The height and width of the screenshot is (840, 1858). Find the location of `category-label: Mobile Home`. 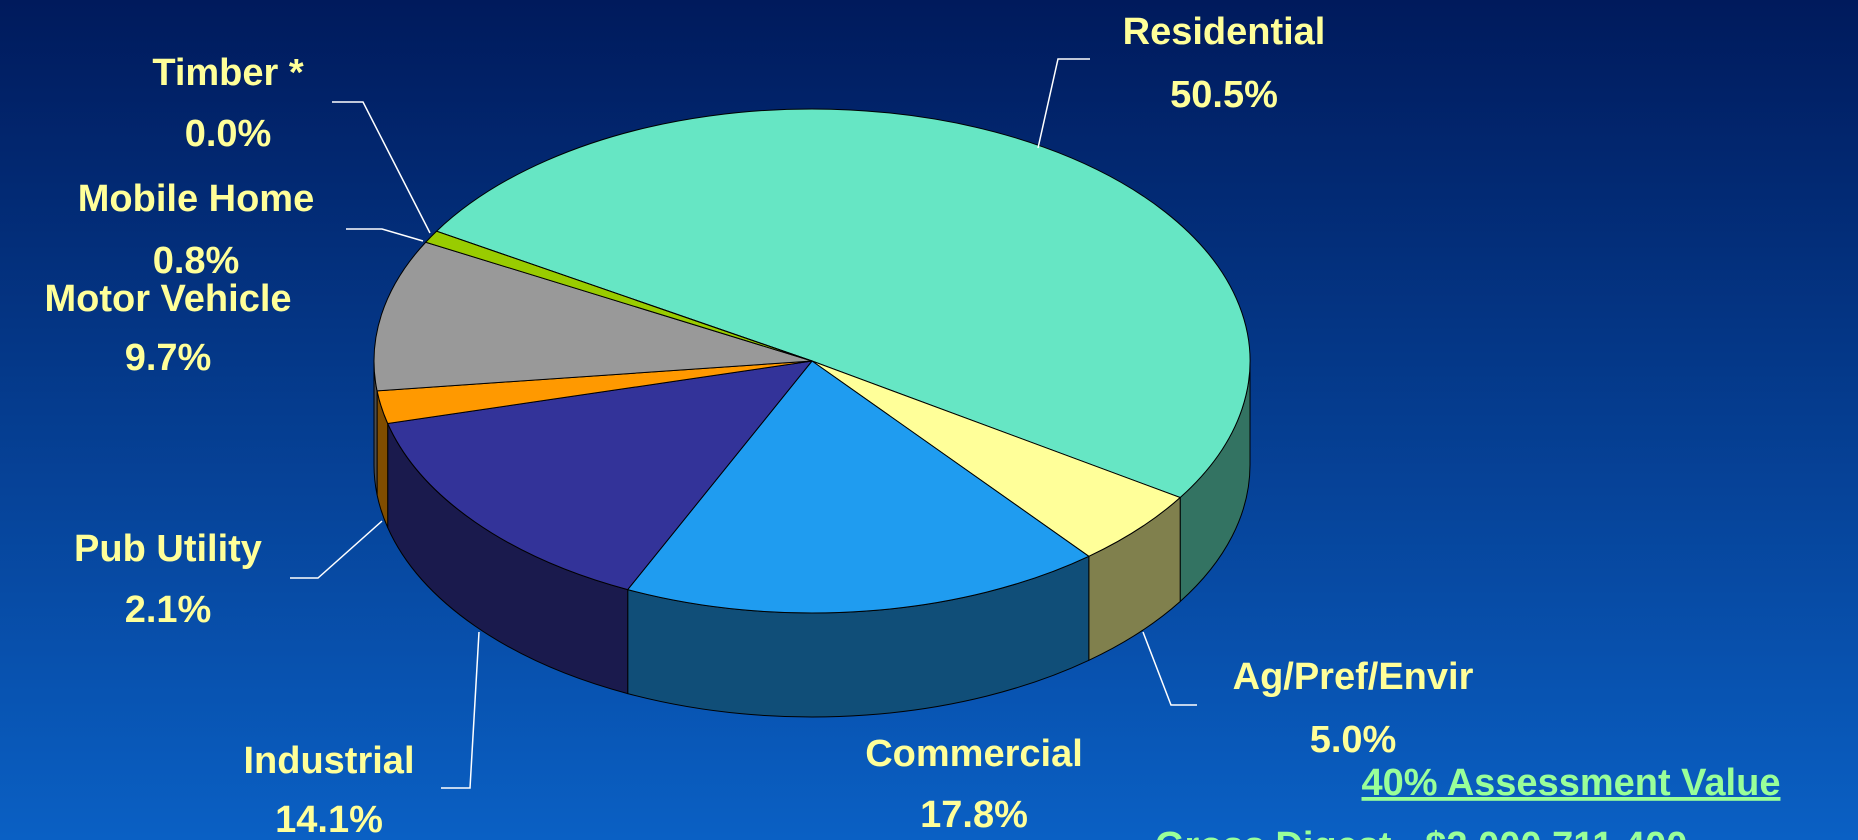

category-label: Mobile Home is located at coordinates (196, 199).